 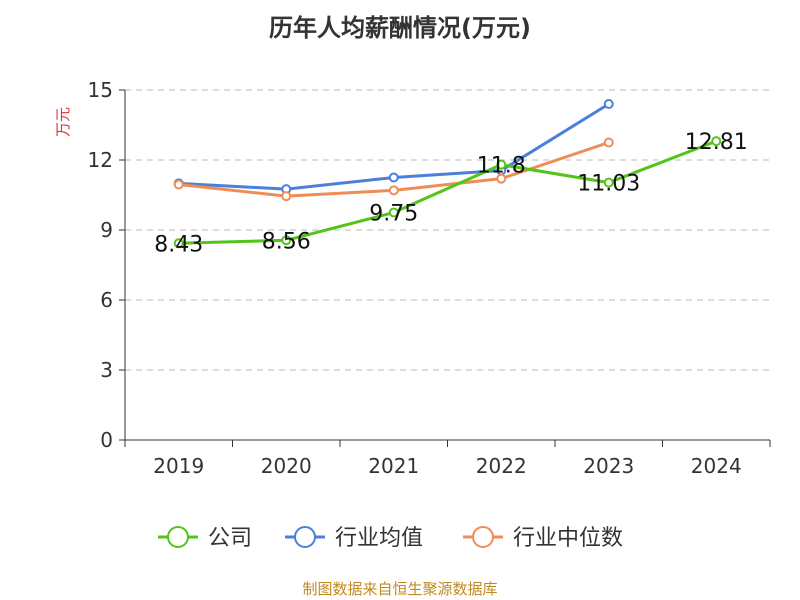 What do you see at coordinates (63, 122) in the screenshot?
I see `y-axis-label: 万元` at bounding box center [63, 122].